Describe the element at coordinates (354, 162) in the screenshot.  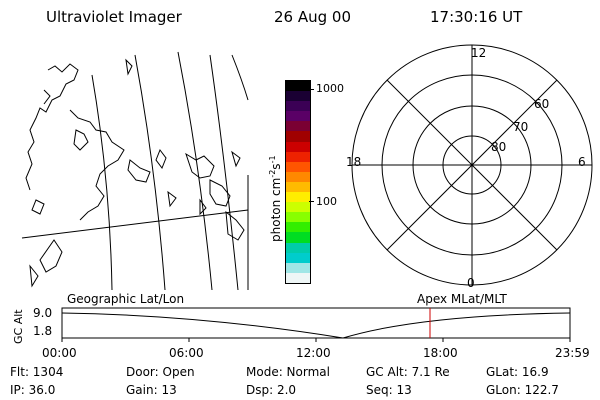
I see `mlt-label-18: 18` at that location.